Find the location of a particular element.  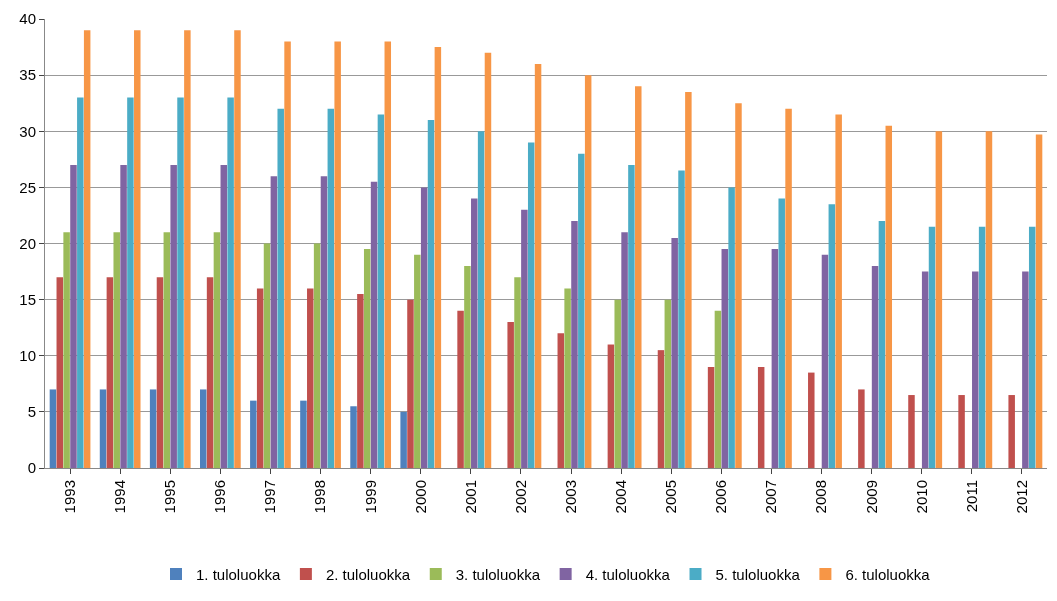

legend-label: 5. tuloluokka is located at coordinates (758, 574).